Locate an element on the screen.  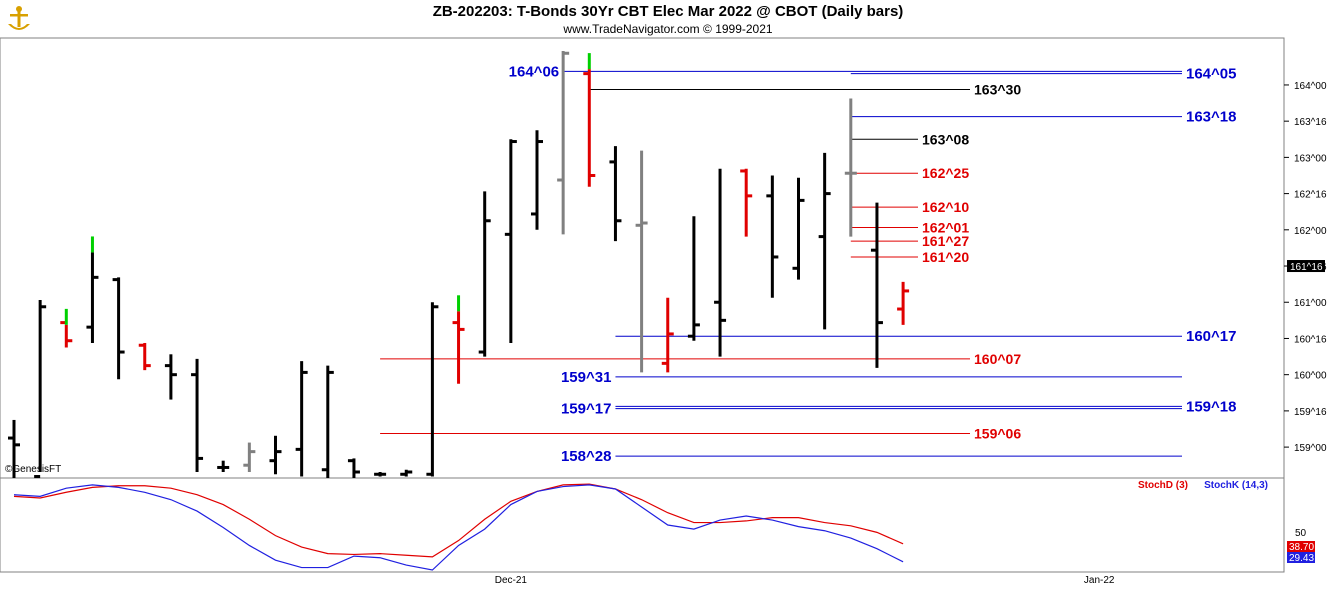
level-label: 159^18 is located at coordinates (1211, 406).